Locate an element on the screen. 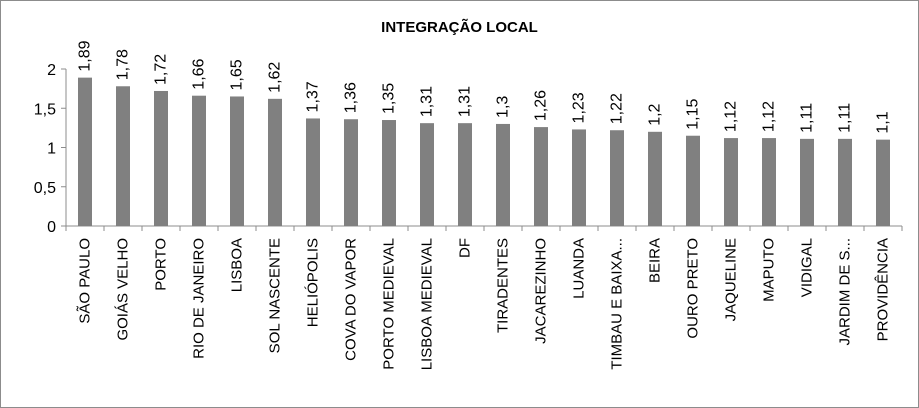 This screenshot has height=408, width=919. x-tick-label: LISBOA is located at coordinates (237, 265).